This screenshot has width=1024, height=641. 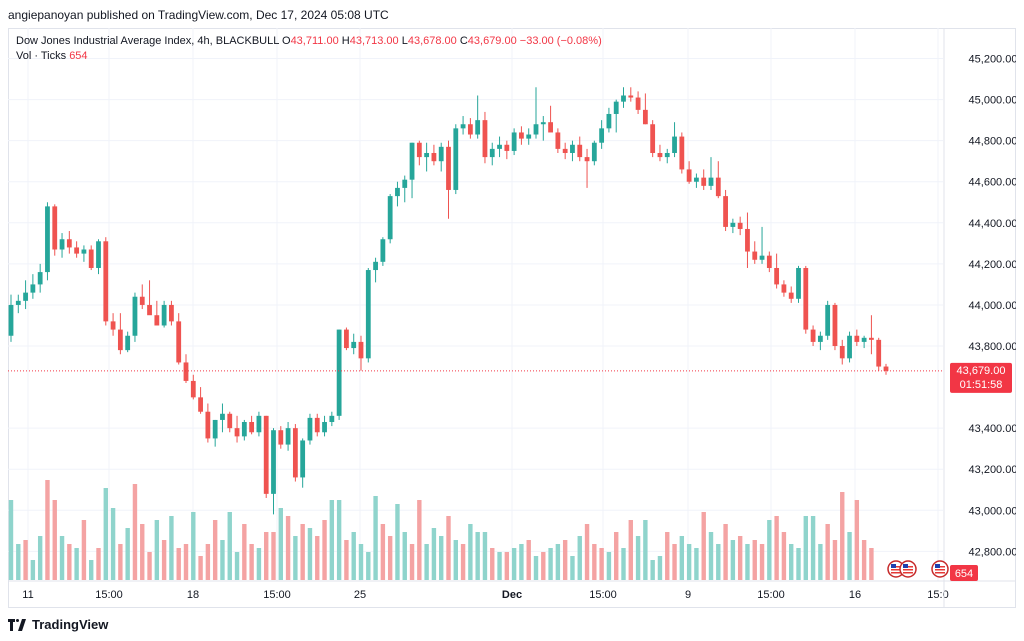 What do you see at coordinates (992, 552) in the screenshot?
I see `price-tick-label: 42,800.00` at bounding box center [992, 552].